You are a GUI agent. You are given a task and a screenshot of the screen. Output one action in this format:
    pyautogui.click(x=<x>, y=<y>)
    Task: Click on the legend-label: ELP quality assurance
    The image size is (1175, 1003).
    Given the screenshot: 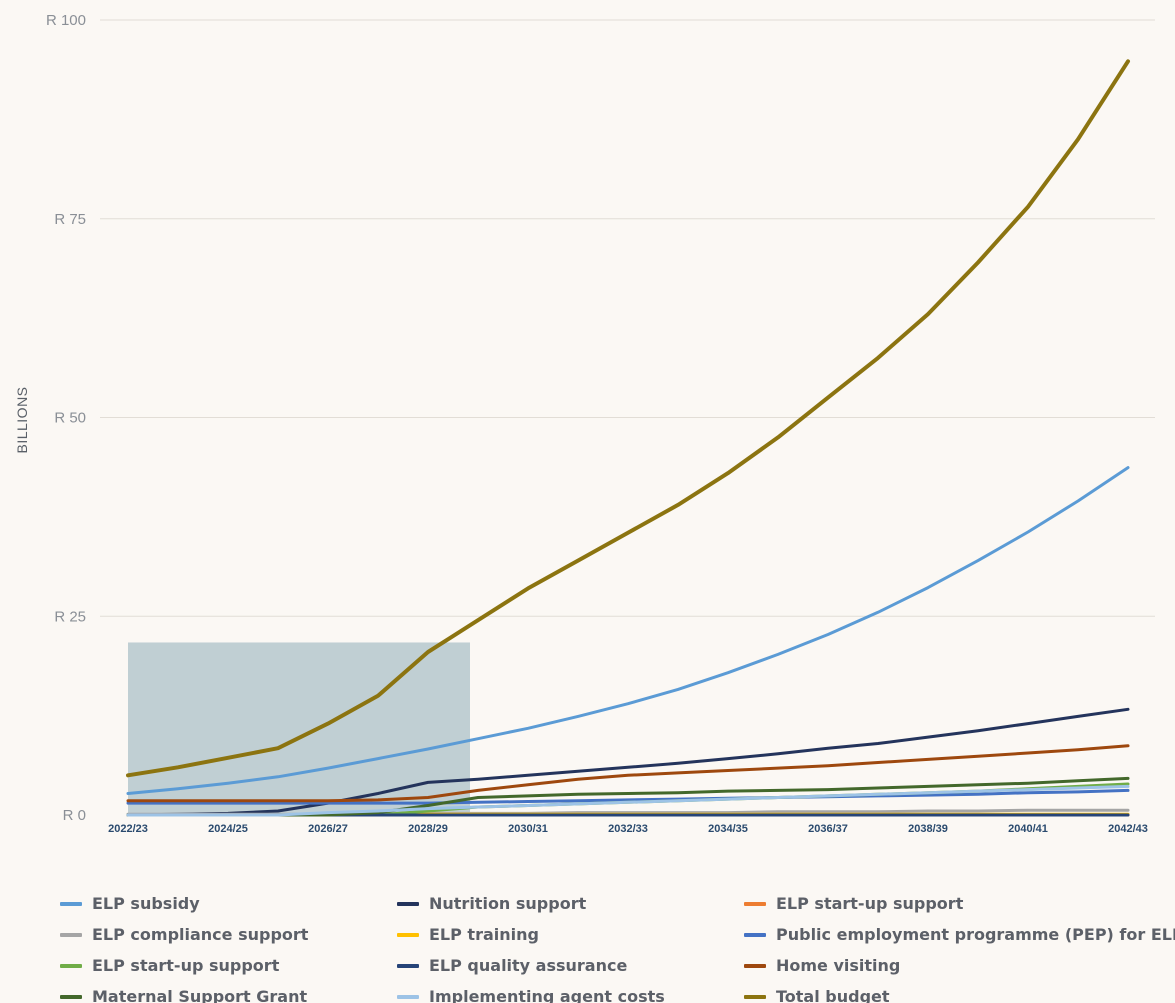 What is the action you would take?
    pyautogui.click(x=528, y=965)
    